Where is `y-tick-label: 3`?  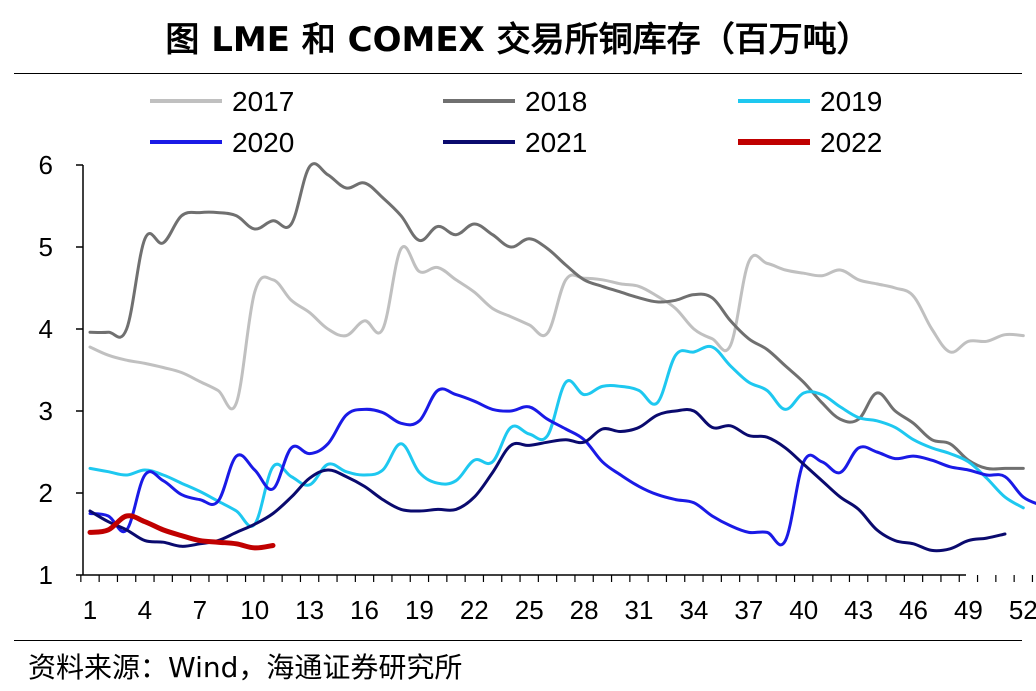 y-tick-label: 3 is located at coordinates (46, 411).